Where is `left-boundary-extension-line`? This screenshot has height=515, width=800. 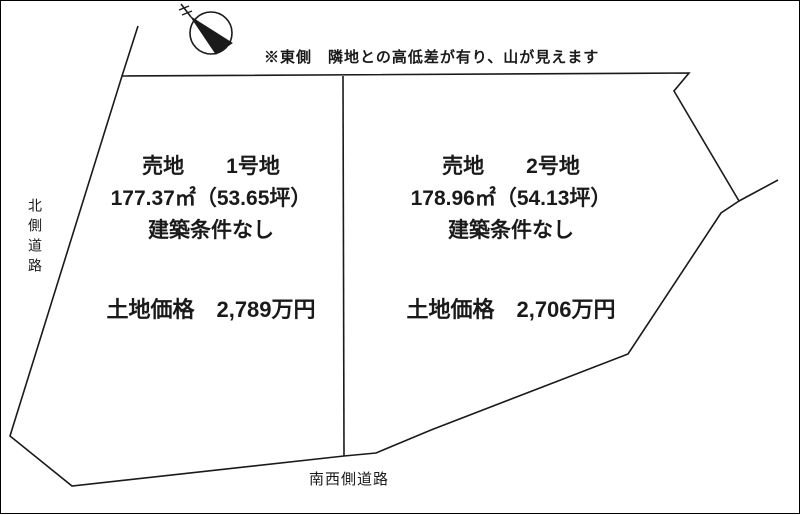
left-boundary-extension-line is located at coordinates (130, 51).